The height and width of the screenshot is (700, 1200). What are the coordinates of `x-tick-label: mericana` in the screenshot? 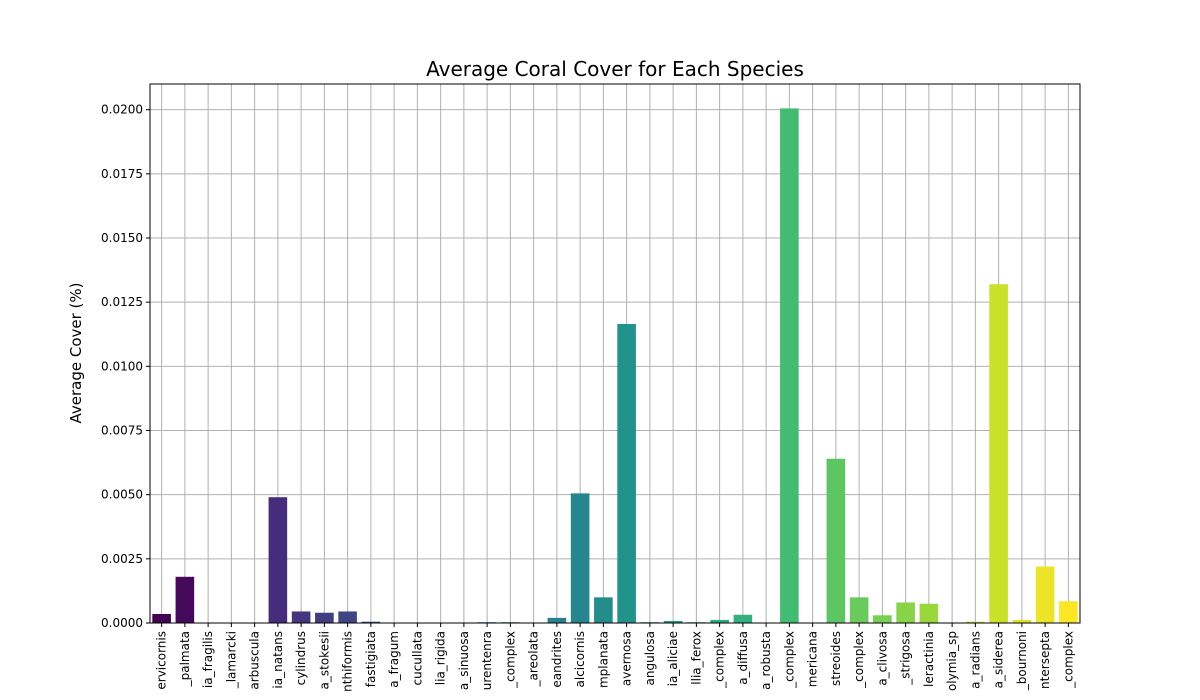 It's located at (813, 659).